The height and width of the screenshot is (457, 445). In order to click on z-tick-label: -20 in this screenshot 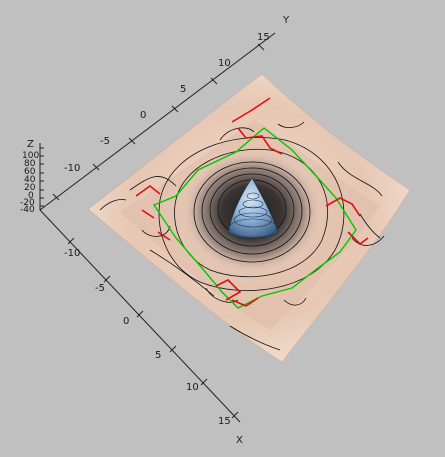, I will do `click(27, 203)`.